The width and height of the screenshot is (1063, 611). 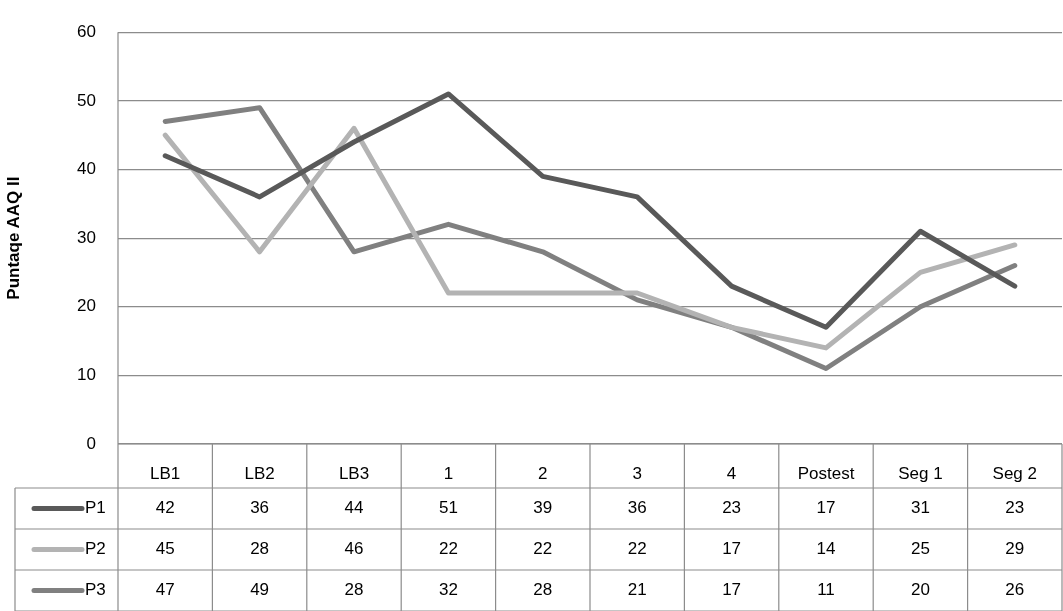 I want to click on x-tick-label: 3, so click(x=637, y=473).